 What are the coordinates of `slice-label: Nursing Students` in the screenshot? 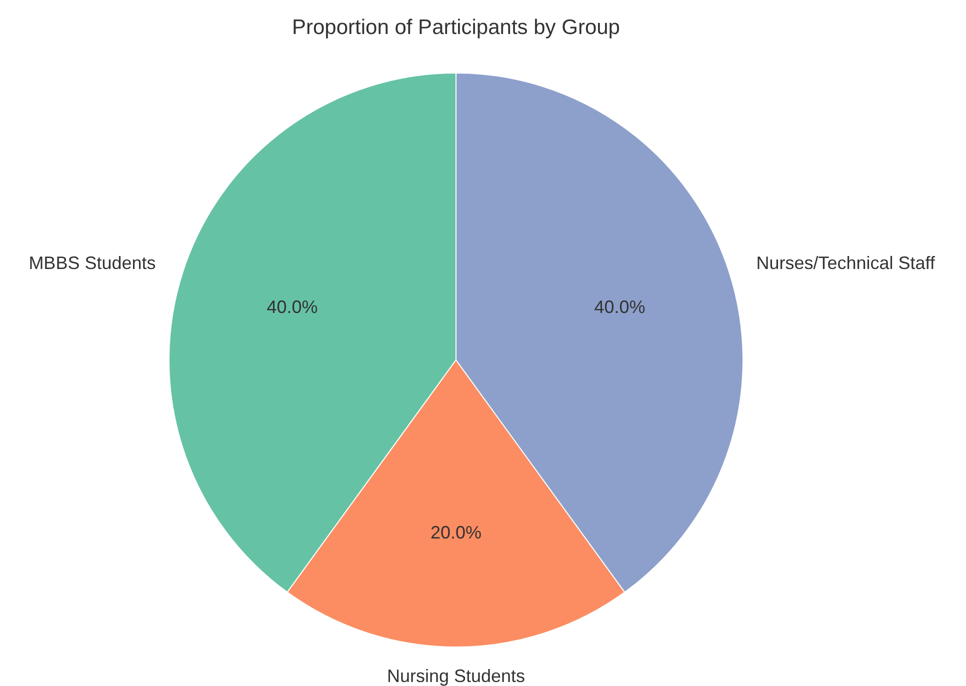 It's located at (456, 676).